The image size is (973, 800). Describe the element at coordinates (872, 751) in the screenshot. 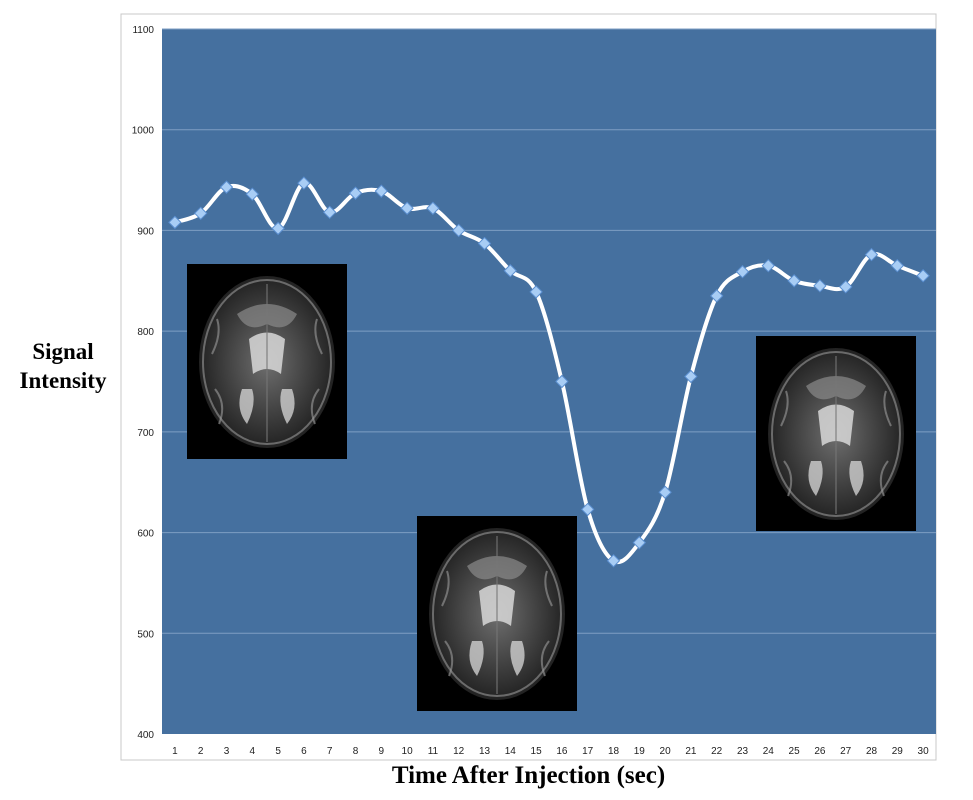

I see `x-tick-label: 28` at that location.